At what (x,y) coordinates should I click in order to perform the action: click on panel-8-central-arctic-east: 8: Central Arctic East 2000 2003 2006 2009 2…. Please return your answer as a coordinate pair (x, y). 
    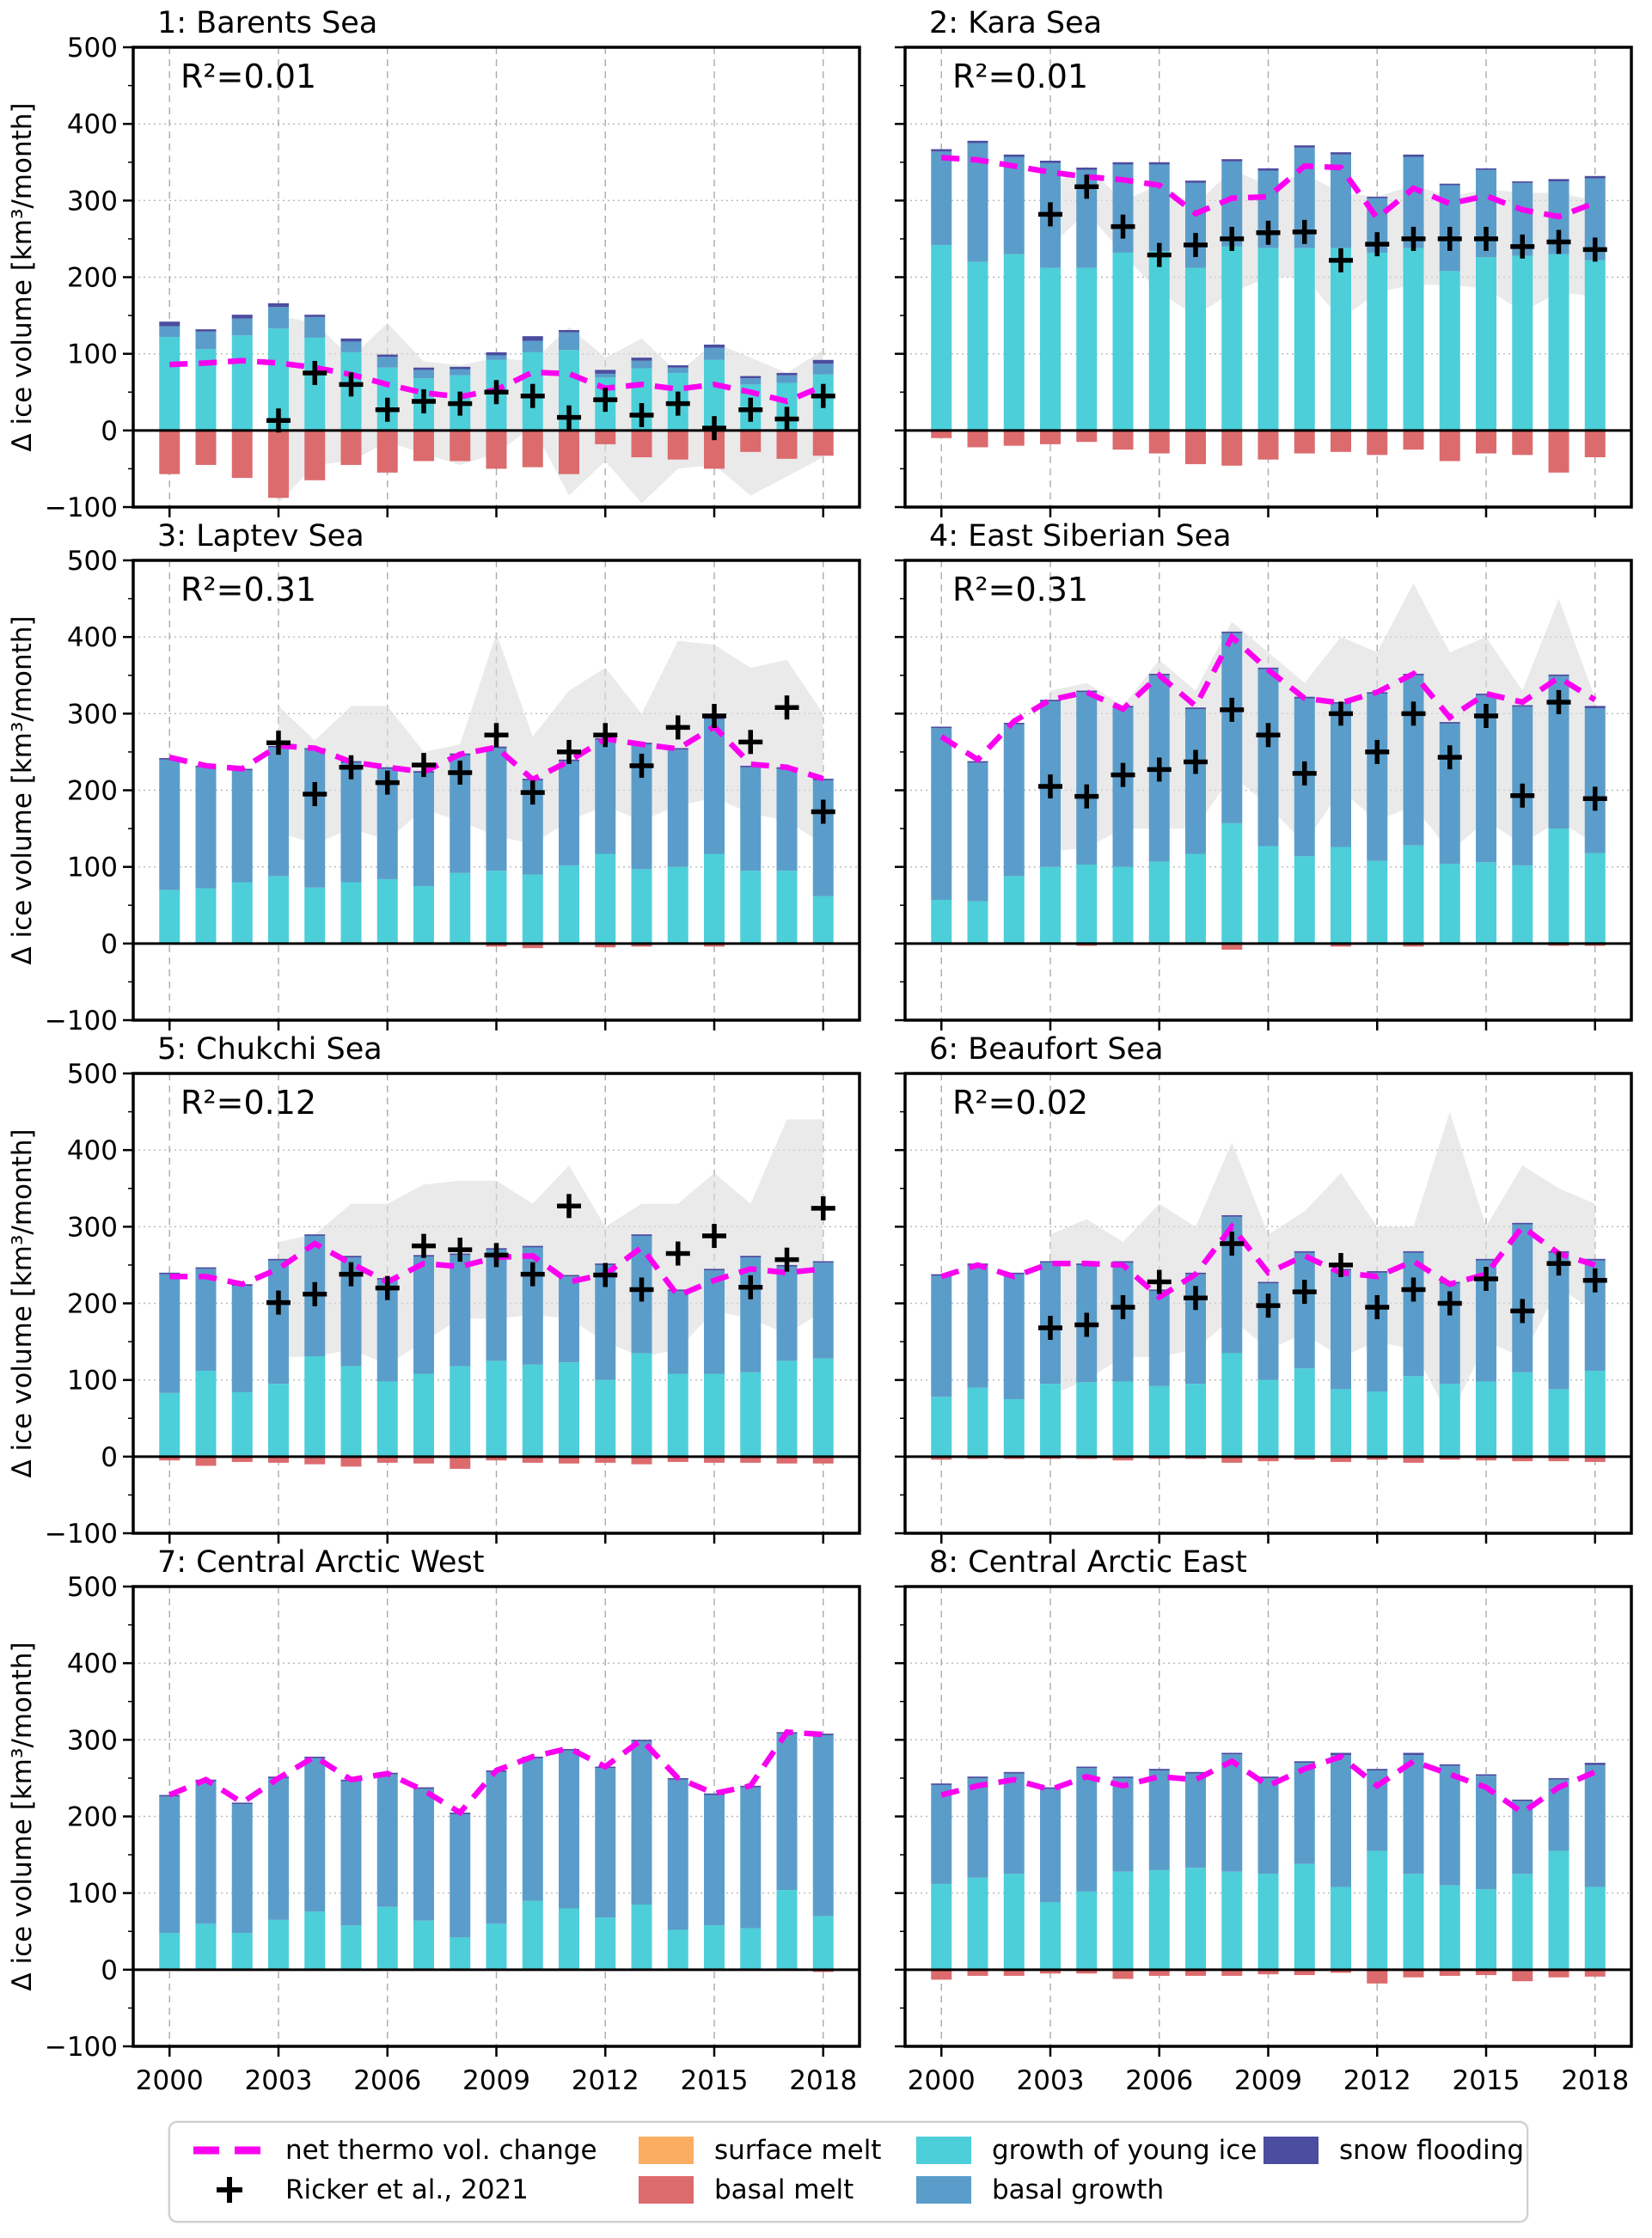
    Looking at the image, I should click on (1264, 1821).